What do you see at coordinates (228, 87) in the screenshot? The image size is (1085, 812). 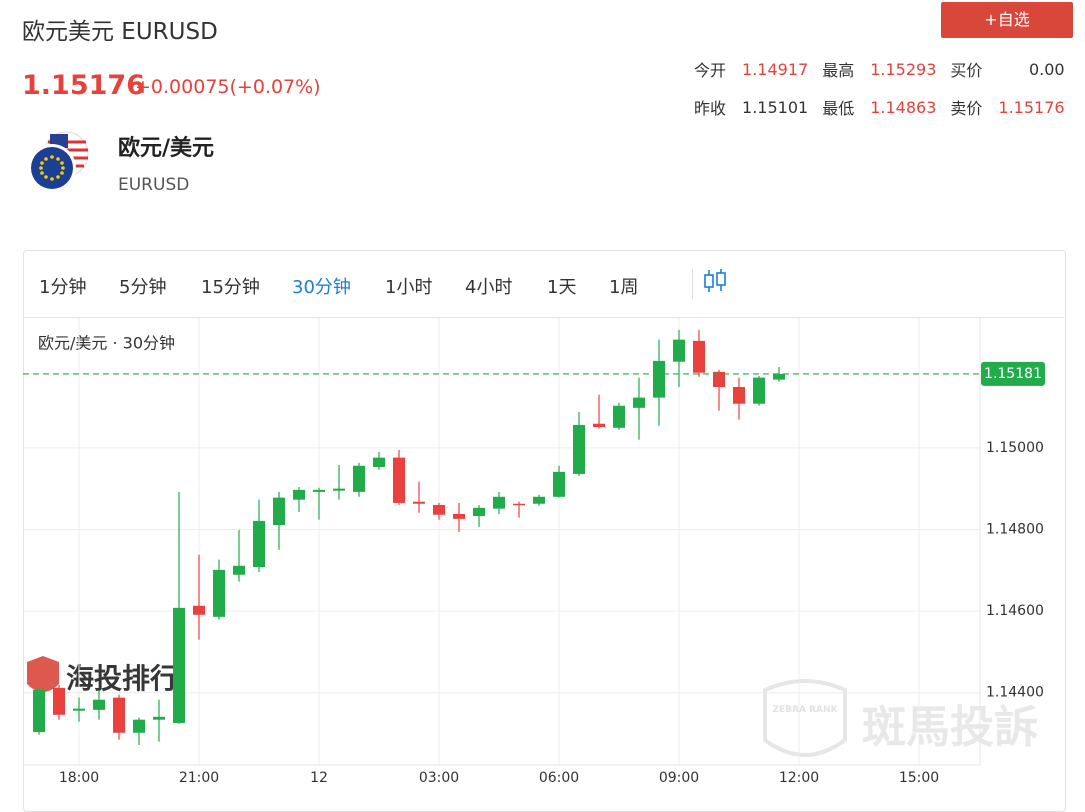 I see `price-change: +0.00075(+0.07%)` at bounding box center [228, 87].